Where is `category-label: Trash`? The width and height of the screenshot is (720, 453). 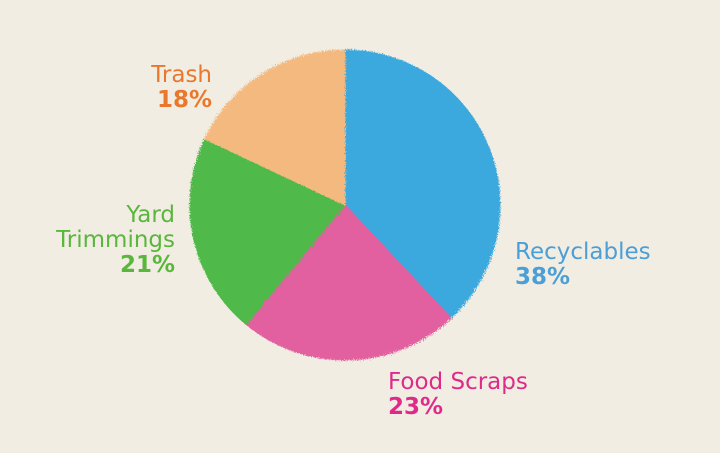
category-label: Trash is located at coordinates (181, 75).